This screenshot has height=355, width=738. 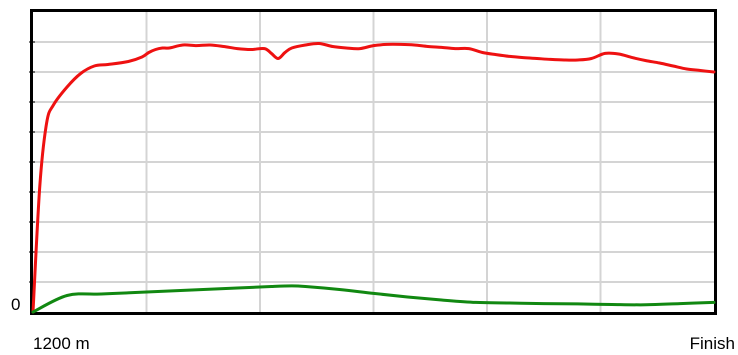 What do you see at coordinates (712, 343) in the screenshot?
I see `x-tick-label-finish: Finish` at bounding box center [712, 343].